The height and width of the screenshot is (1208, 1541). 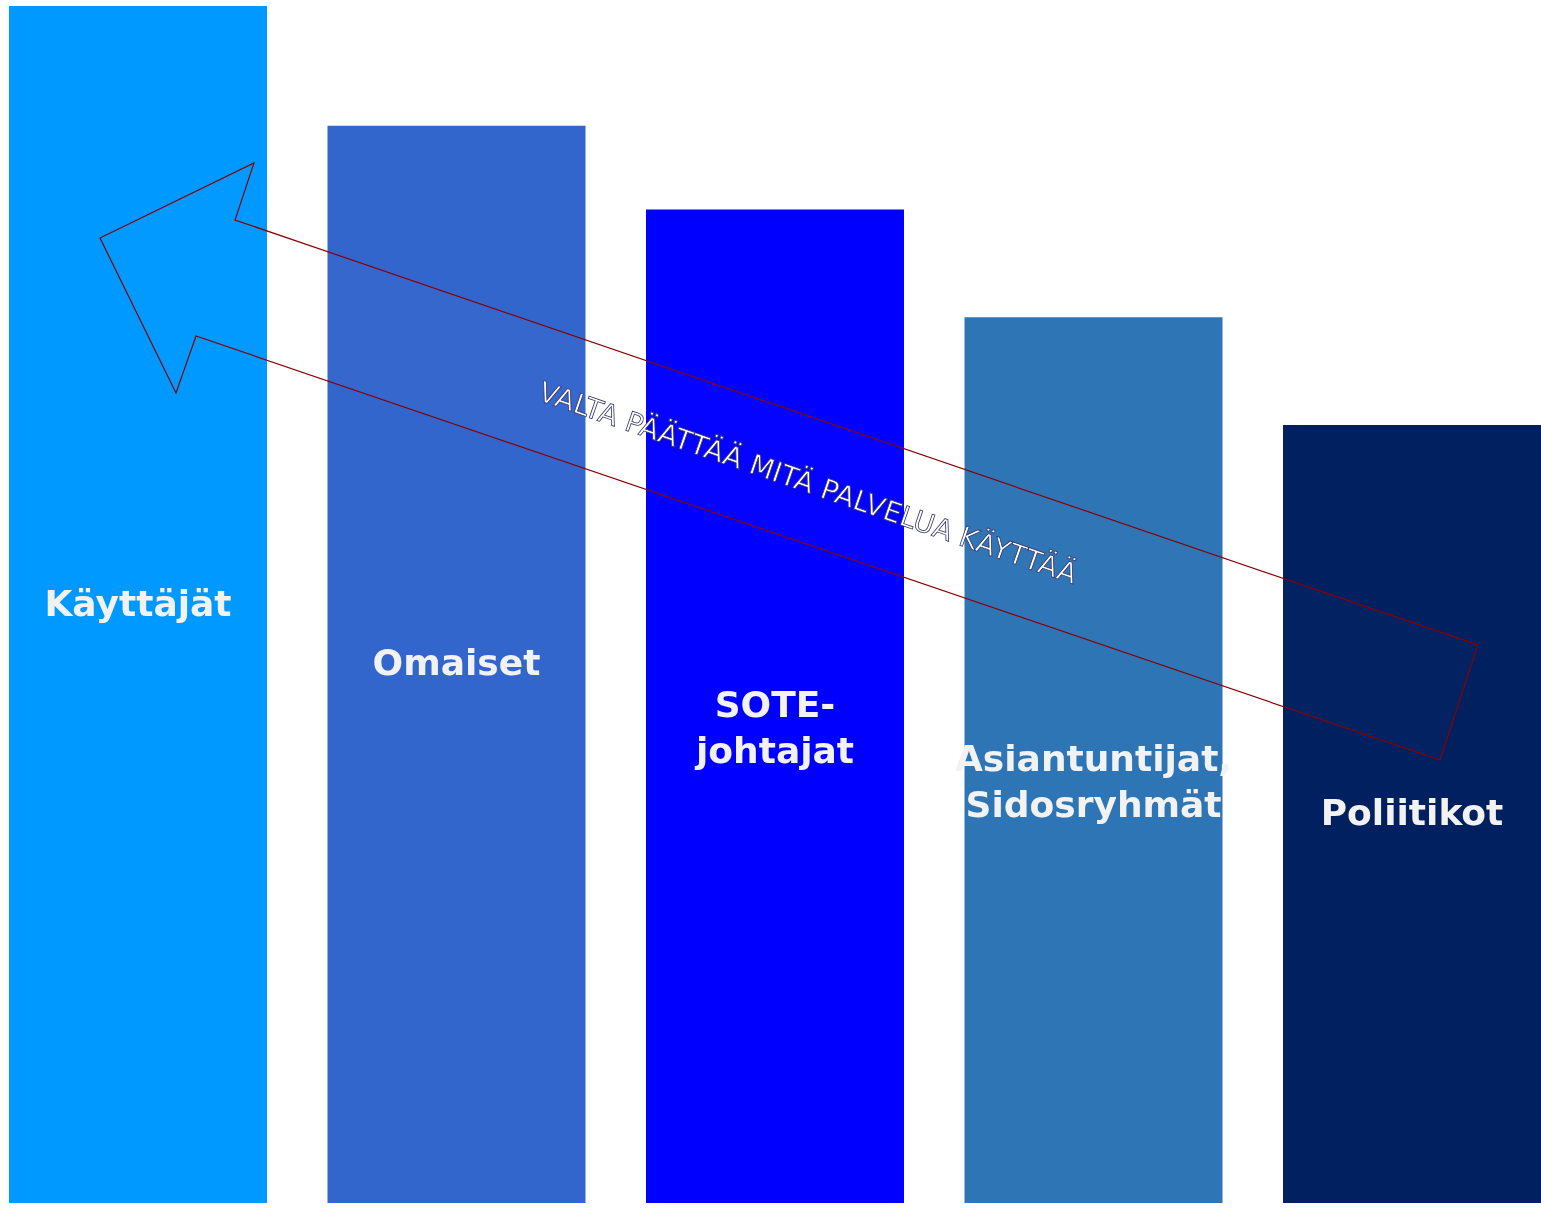 What do you see at coordinates (456, 663) in the screenshot?
I see `x-tick-label: Omaiset` at bounding box center [456, 663].